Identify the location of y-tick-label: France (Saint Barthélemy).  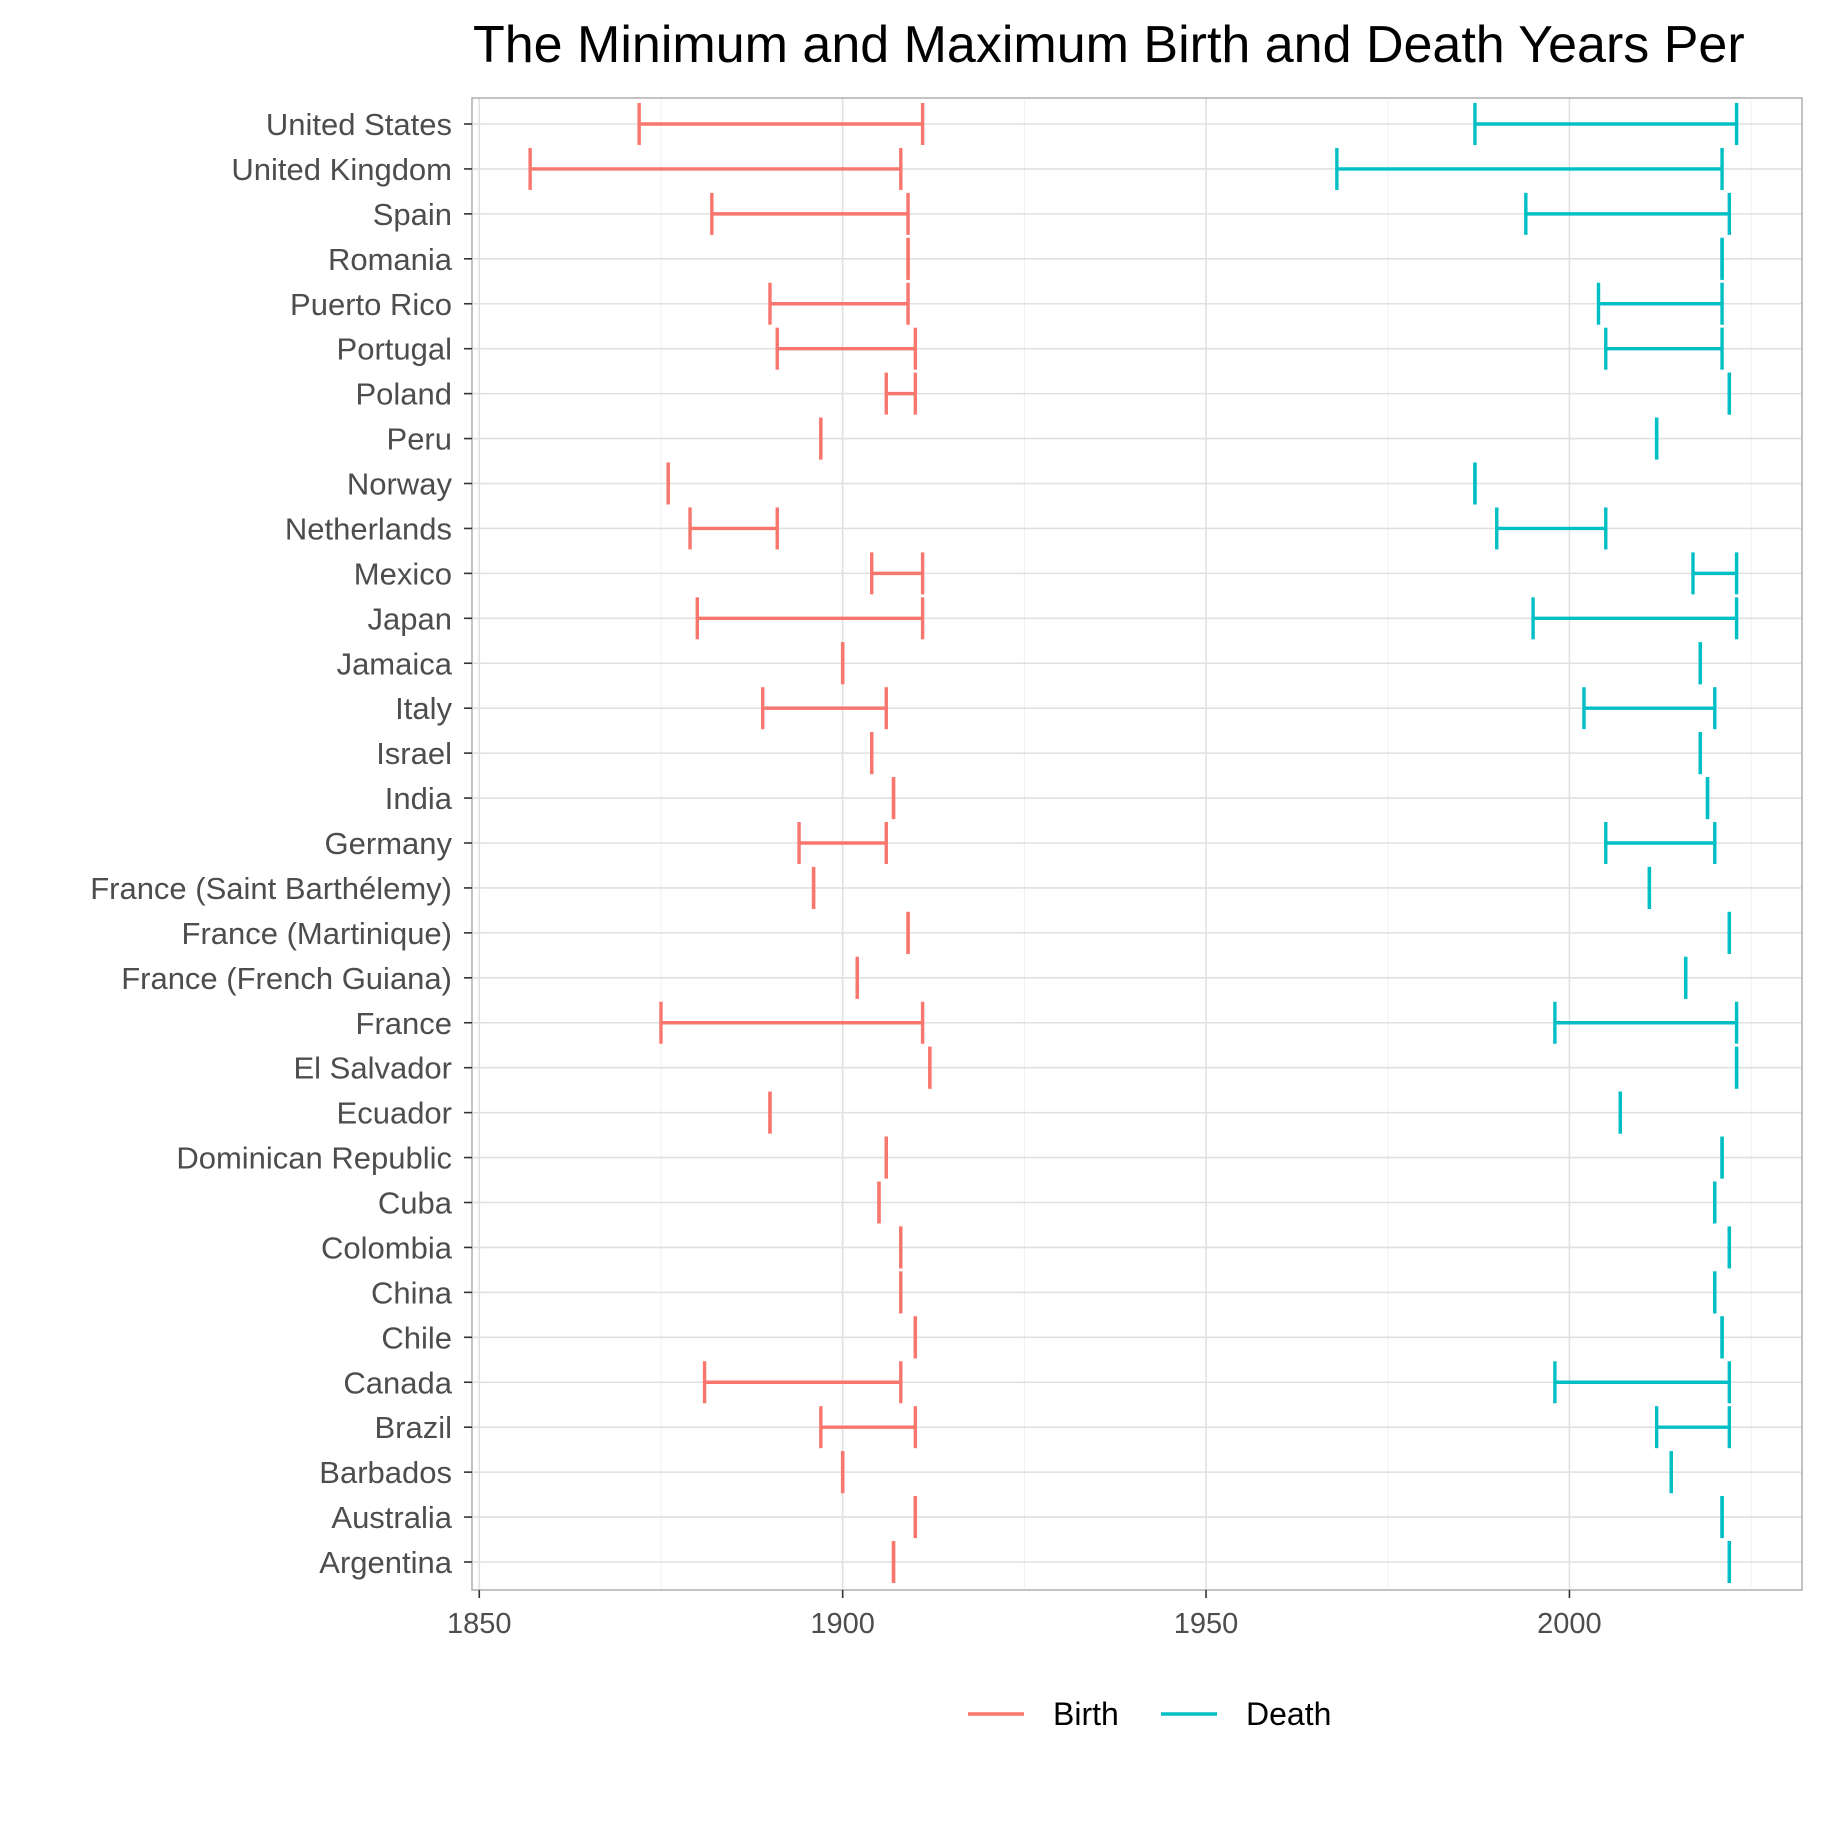
(271, 888).